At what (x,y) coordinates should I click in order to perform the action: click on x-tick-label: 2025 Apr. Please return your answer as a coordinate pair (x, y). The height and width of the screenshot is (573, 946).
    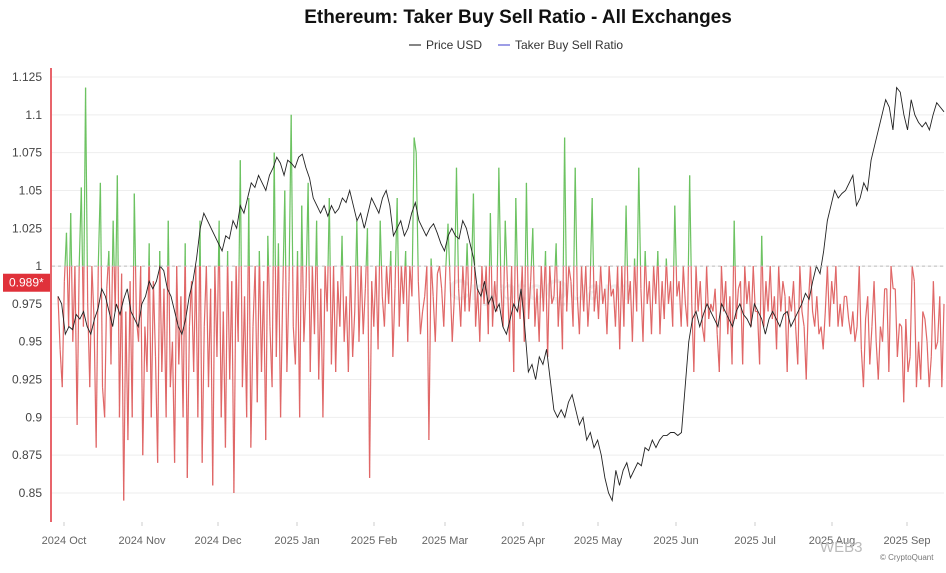
    Looking at the image, I should click on (523, 541).